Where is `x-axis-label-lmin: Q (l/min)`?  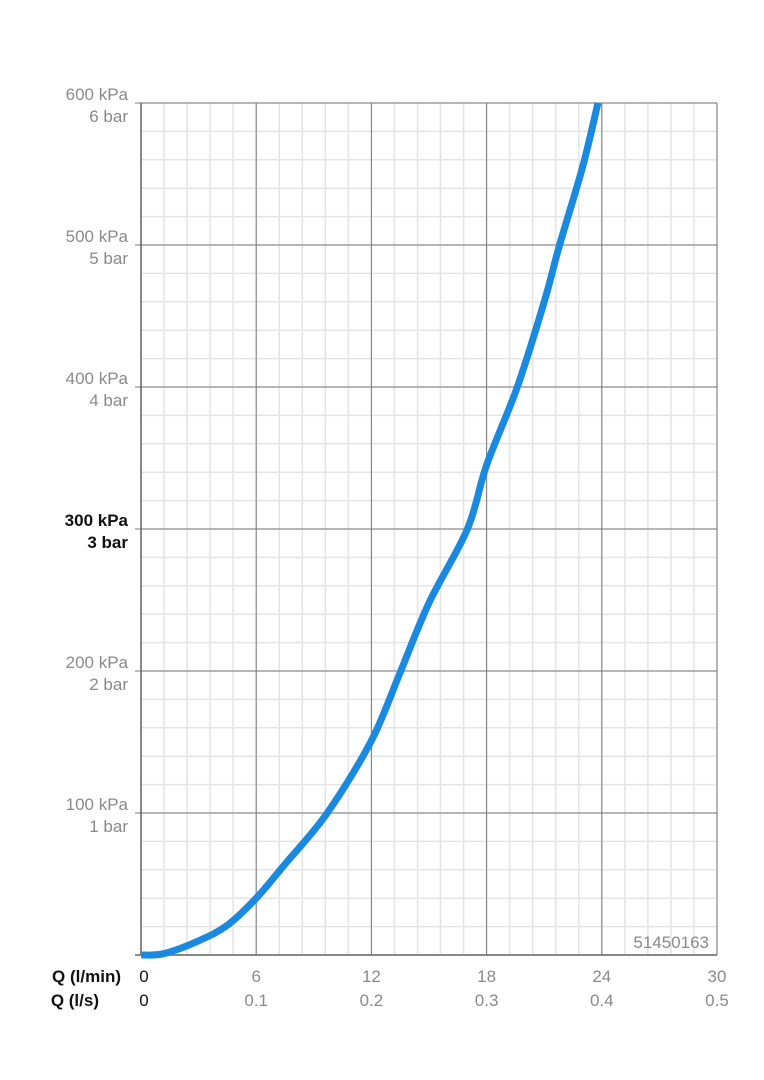
x-axis-label-lmin: Q (l/min) is located at coordinates (86, 976).